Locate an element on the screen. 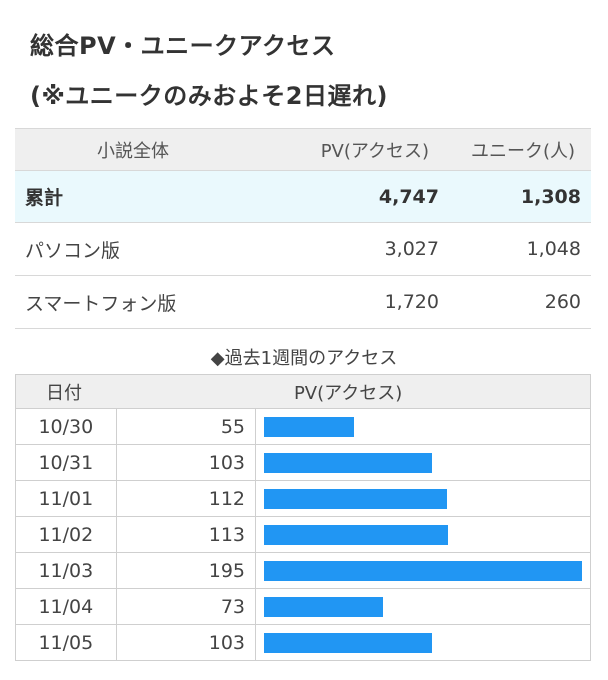  weekly-header-row: 日付 PV(アクセス) is located at coordinates (303, 391).